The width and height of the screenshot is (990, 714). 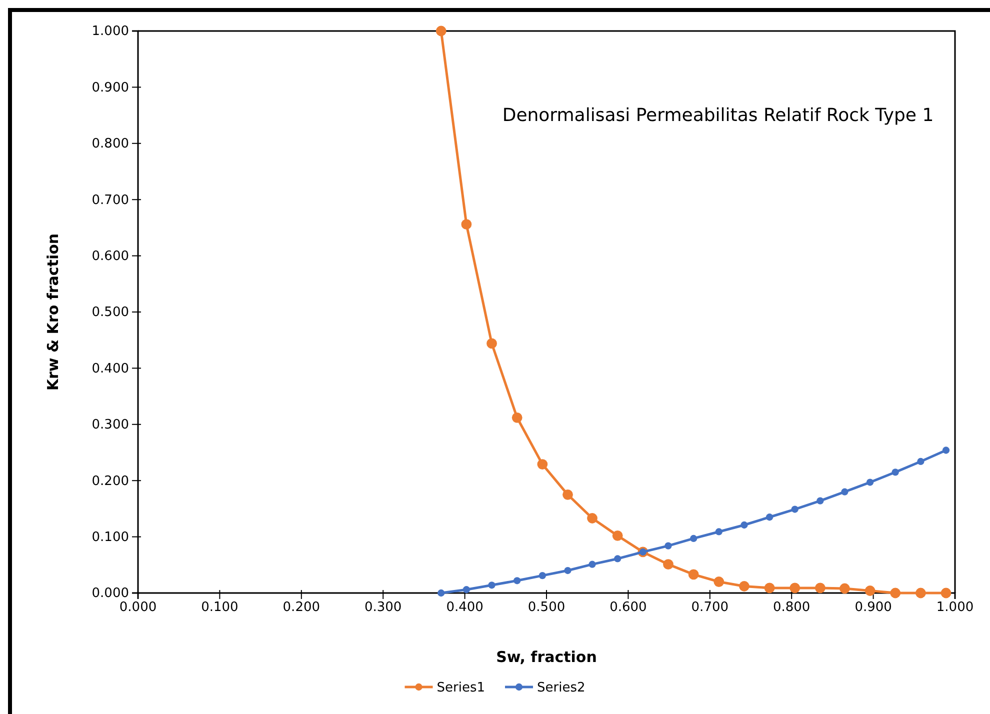 I want to click on x-tick-label: 1.000, so click(x=955, y=608).